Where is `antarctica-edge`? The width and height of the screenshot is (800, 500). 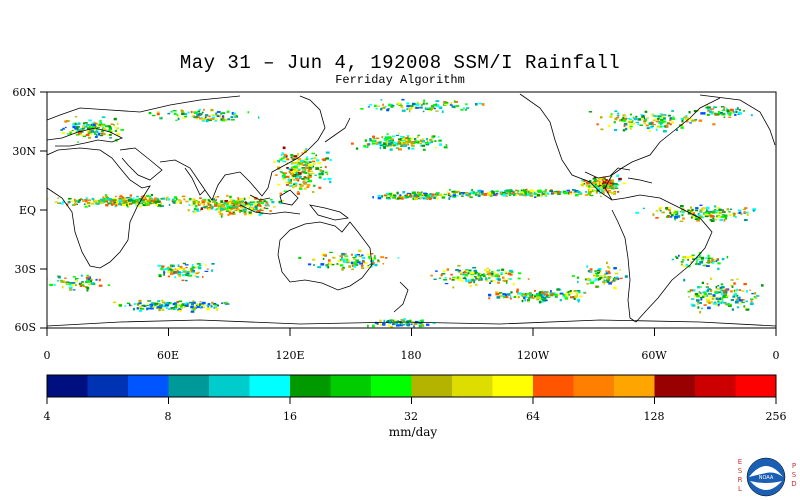
antarctica-edge is located at coordinates (411, 323).